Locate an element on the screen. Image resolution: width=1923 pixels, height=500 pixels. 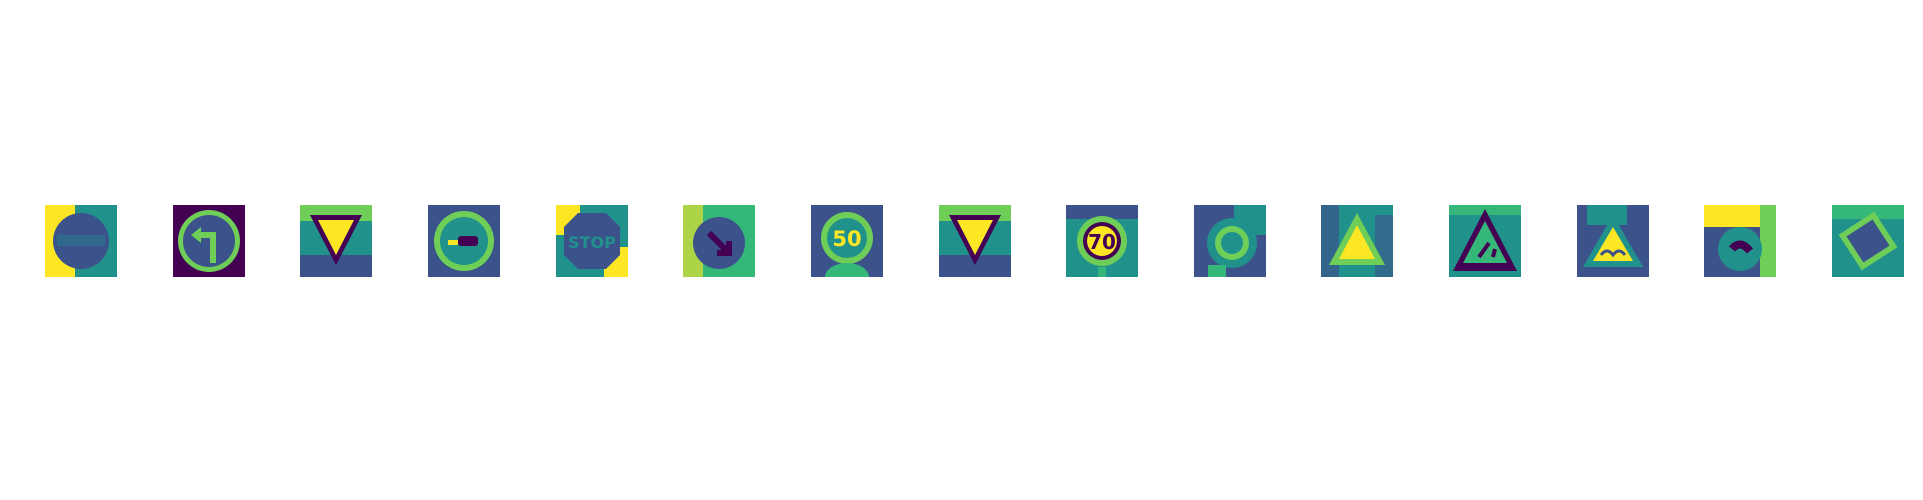
keep-right-sign-icon is located at coordinates (719, 241).